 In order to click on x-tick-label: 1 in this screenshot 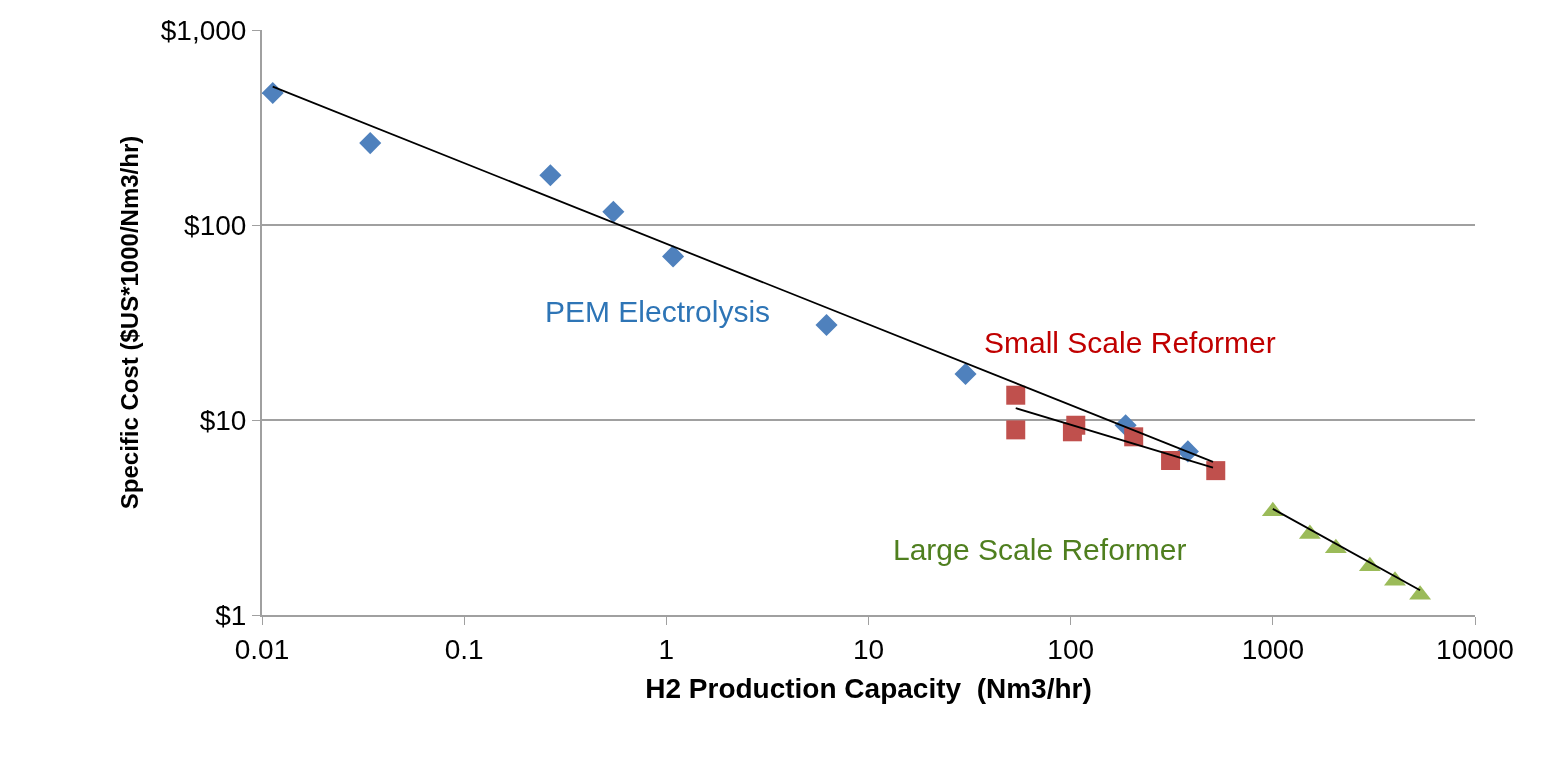, I will do `click(666, 649)`.